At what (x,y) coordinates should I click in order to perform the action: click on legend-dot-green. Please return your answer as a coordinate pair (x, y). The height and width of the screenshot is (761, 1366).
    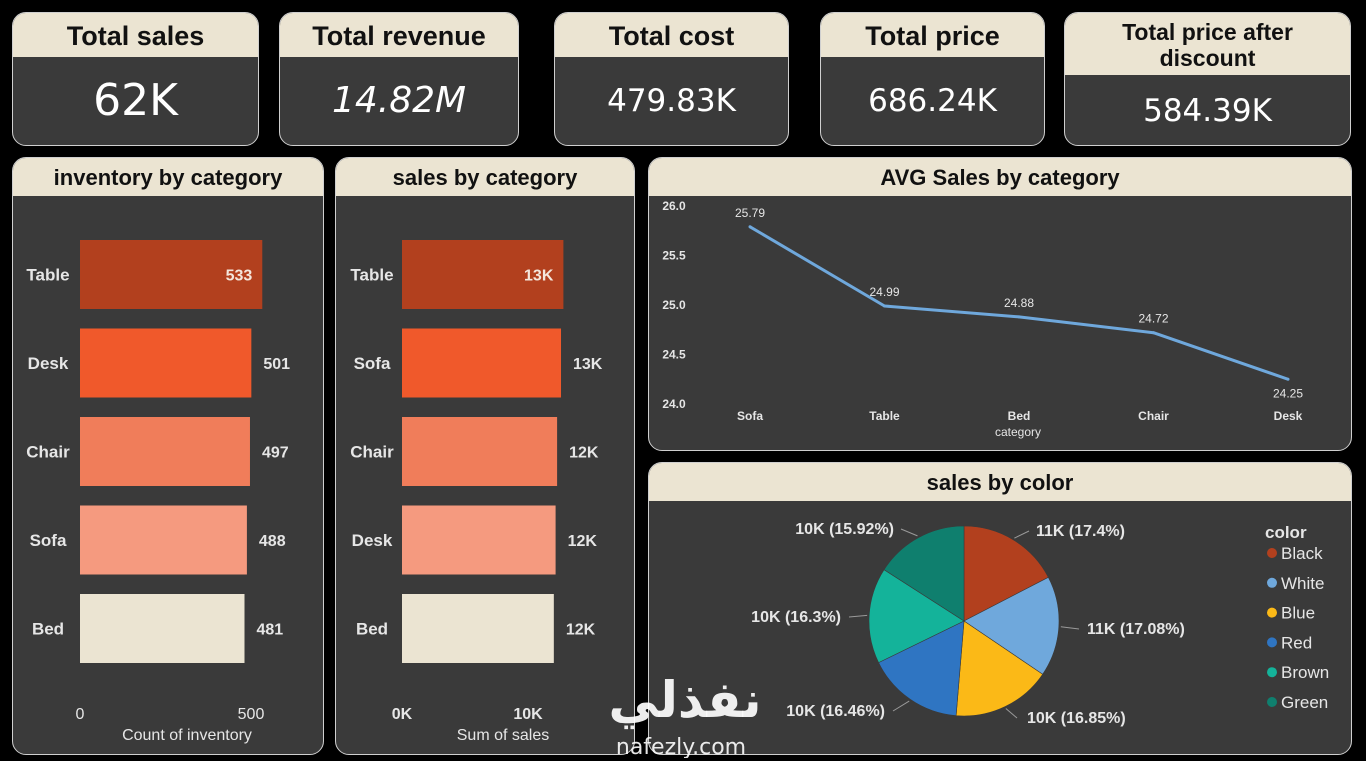
    Looking at the image, I should click on (1272, 702).